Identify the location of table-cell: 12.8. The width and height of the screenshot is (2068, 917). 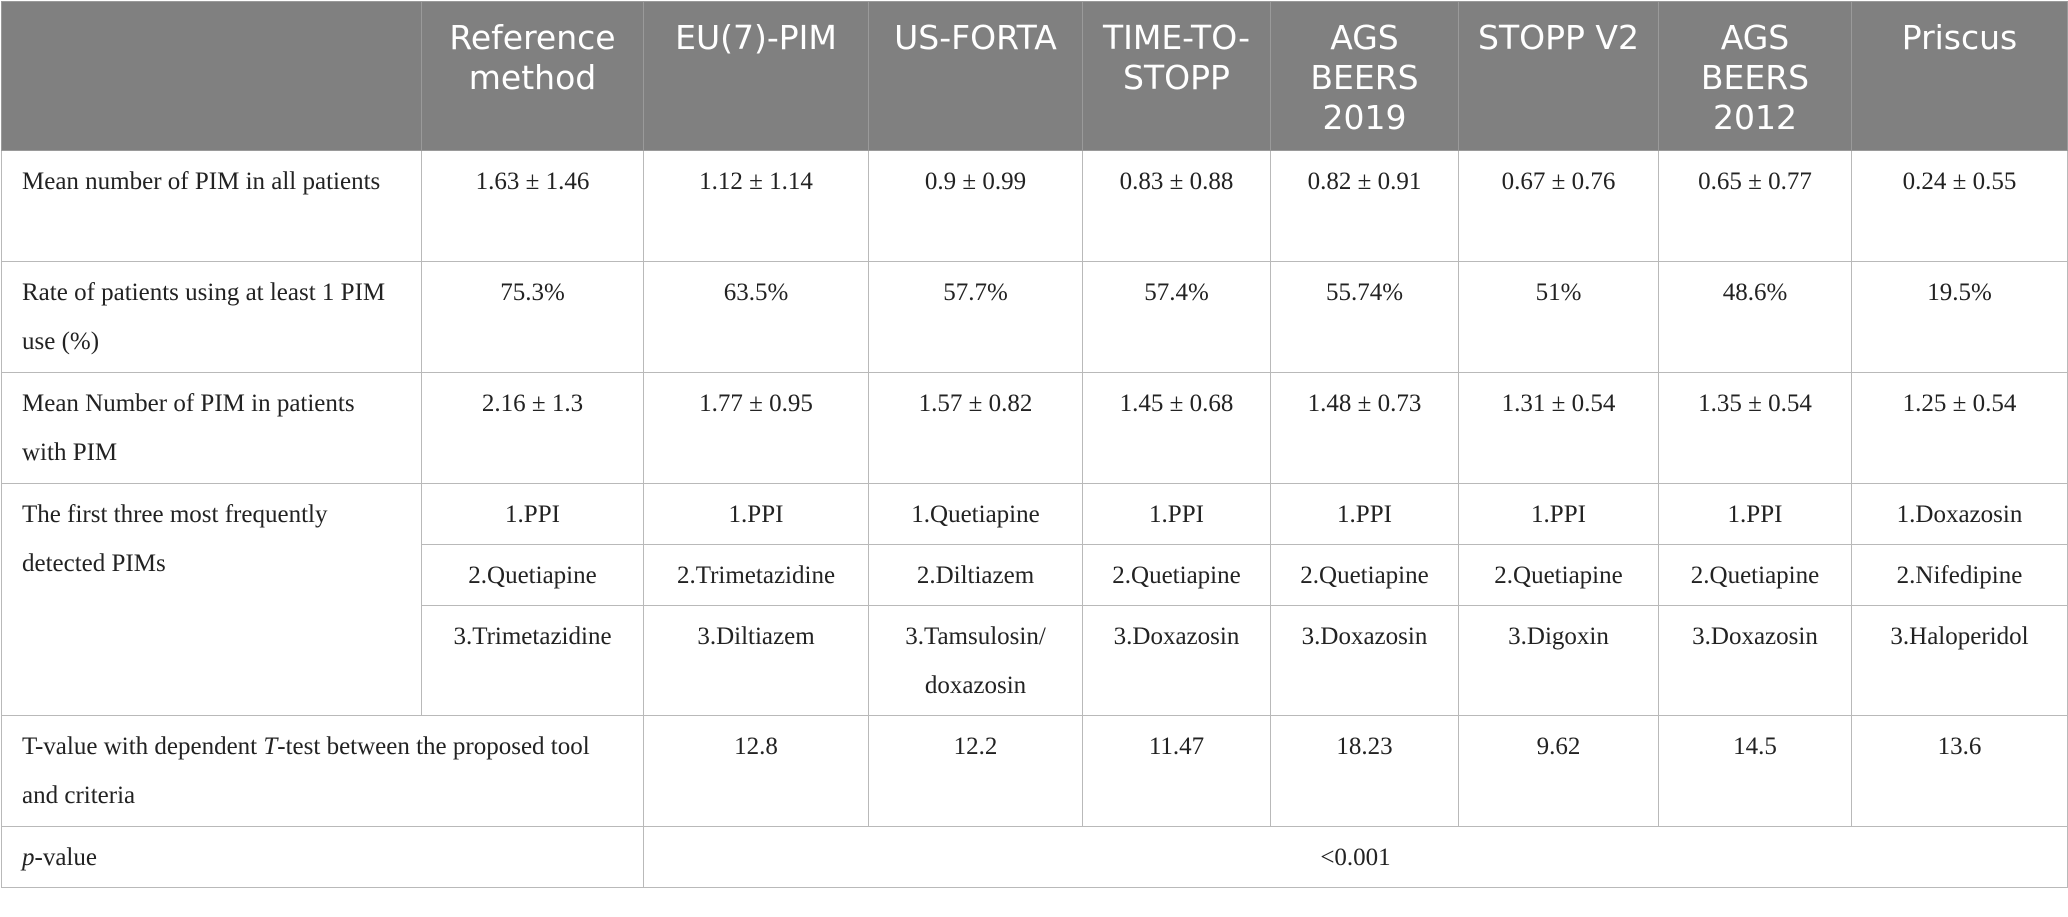
(756, 771).